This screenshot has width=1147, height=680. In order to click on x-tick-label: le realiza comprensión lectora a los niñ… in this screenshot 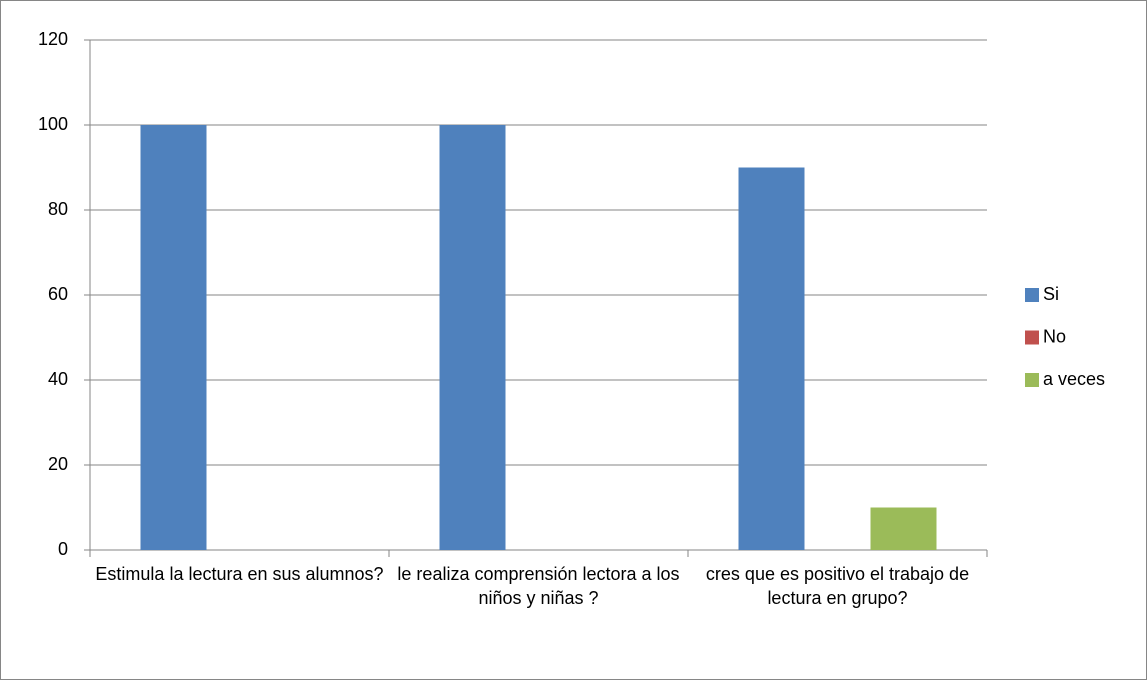, I will do `click(538, 586)`.